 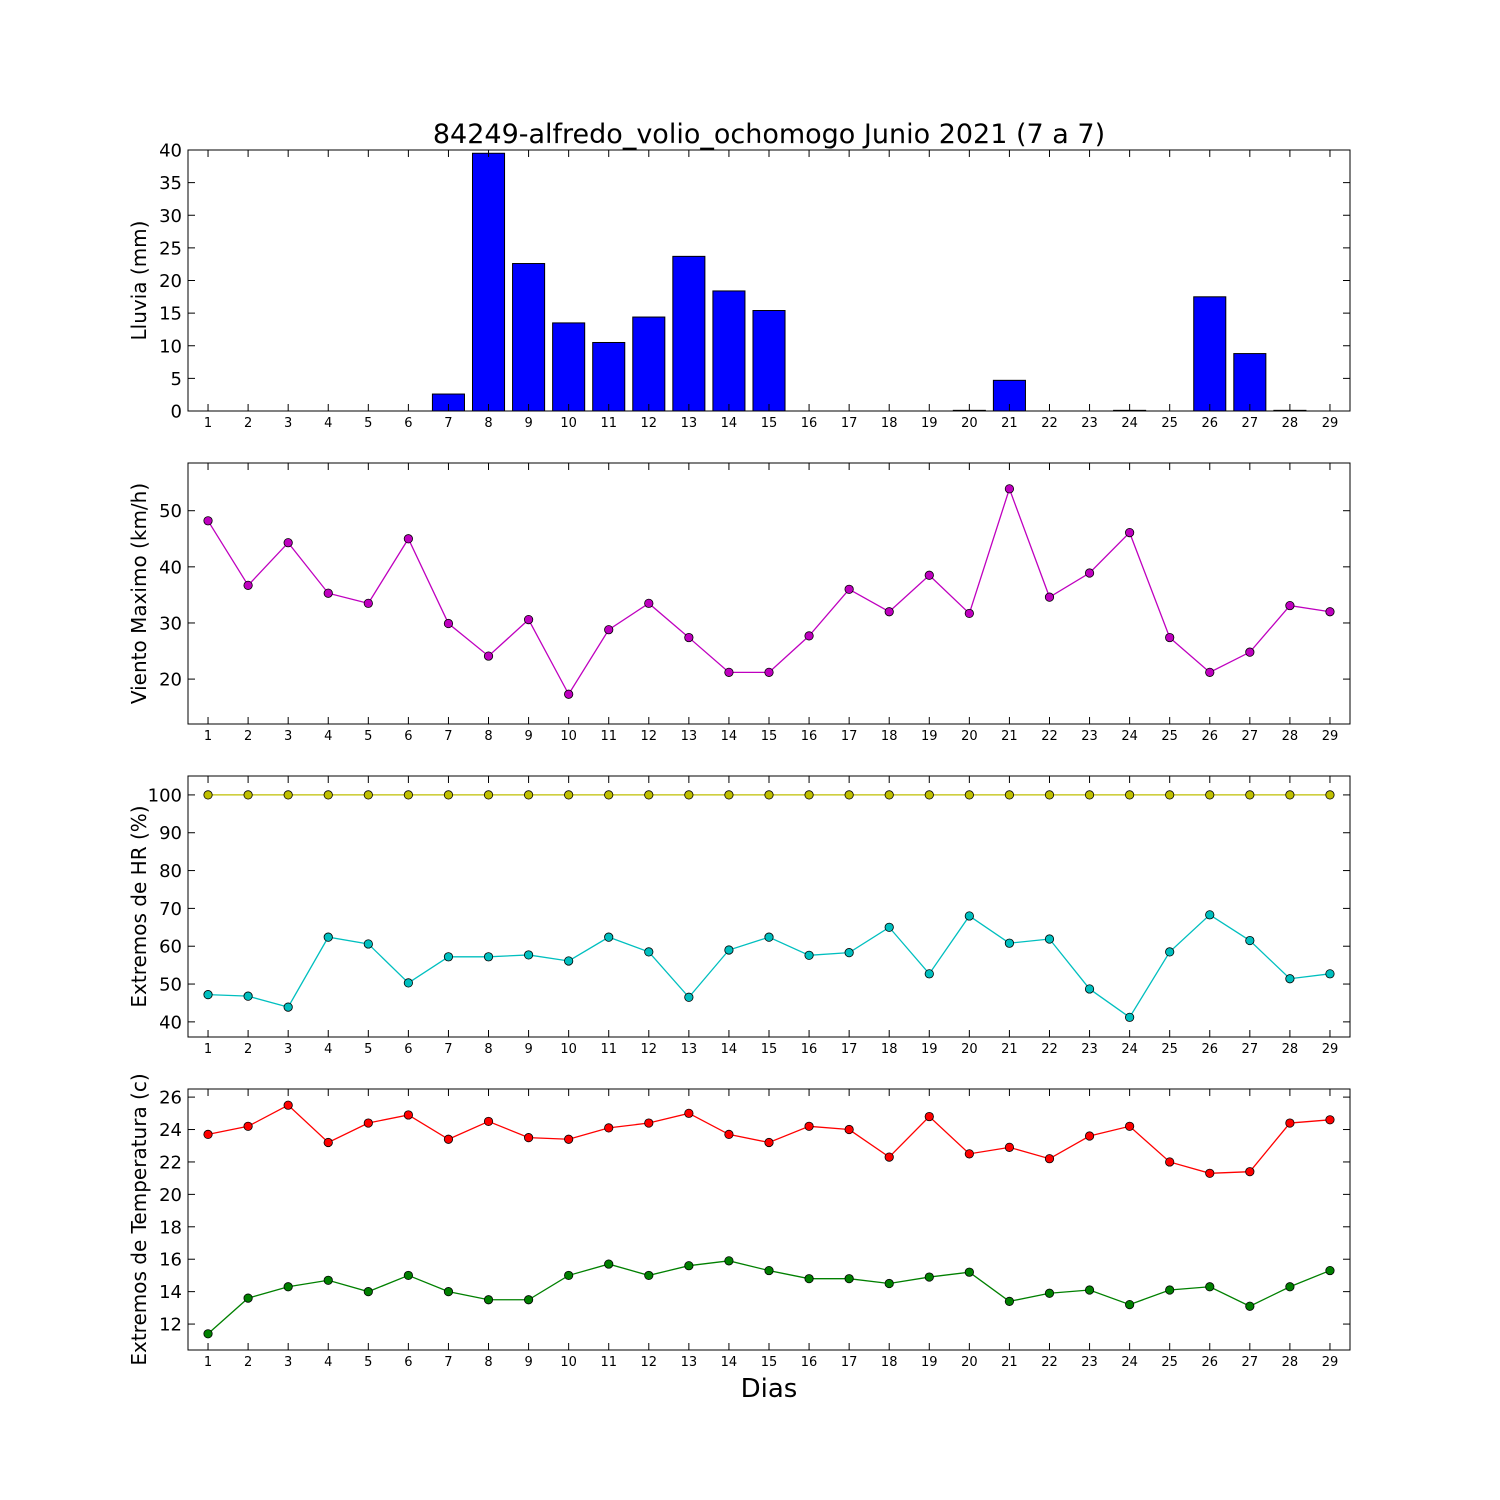 What do you see at coordinates (889, 1362) in the screenshot?
I see `temperatura-xtick-label: 18` at bounding box center [889, 1362].